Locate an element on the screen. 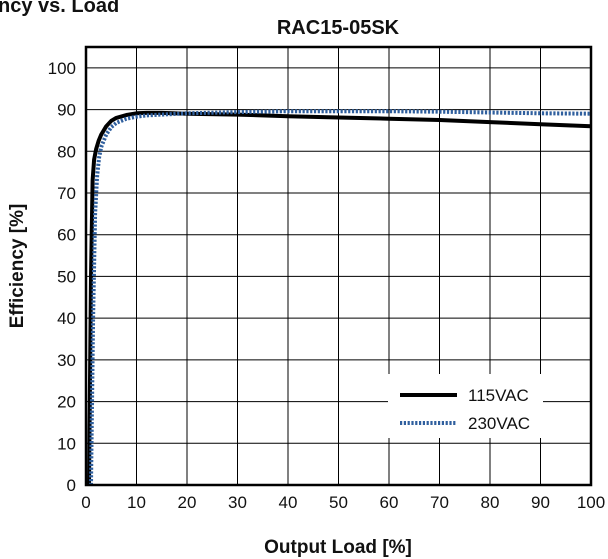 The width and height of the screenshot is (608, 559). x-tick-label: 100 is located at coordinates (591, 502).